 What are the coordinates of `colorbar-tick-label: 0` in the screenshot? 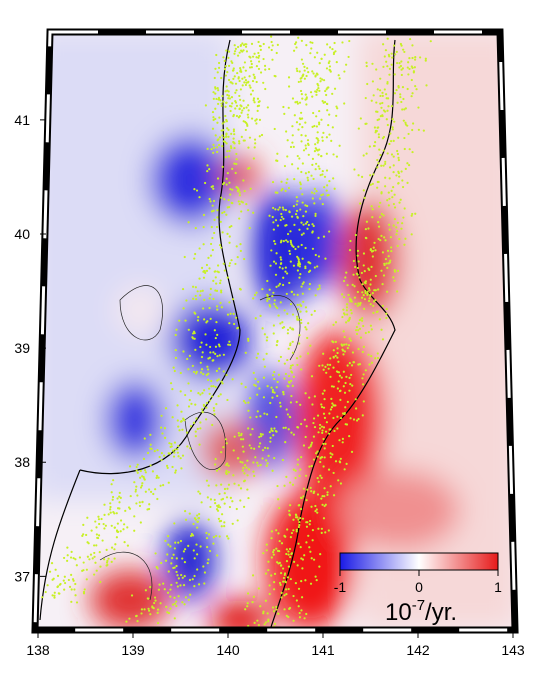 It's located at (419, 587).